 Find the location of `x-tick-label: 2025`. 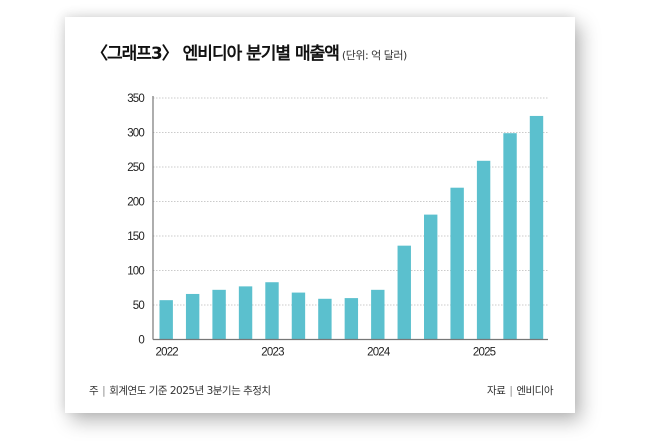

x-tick-label: 2025 is located at coordinates (484, 353).